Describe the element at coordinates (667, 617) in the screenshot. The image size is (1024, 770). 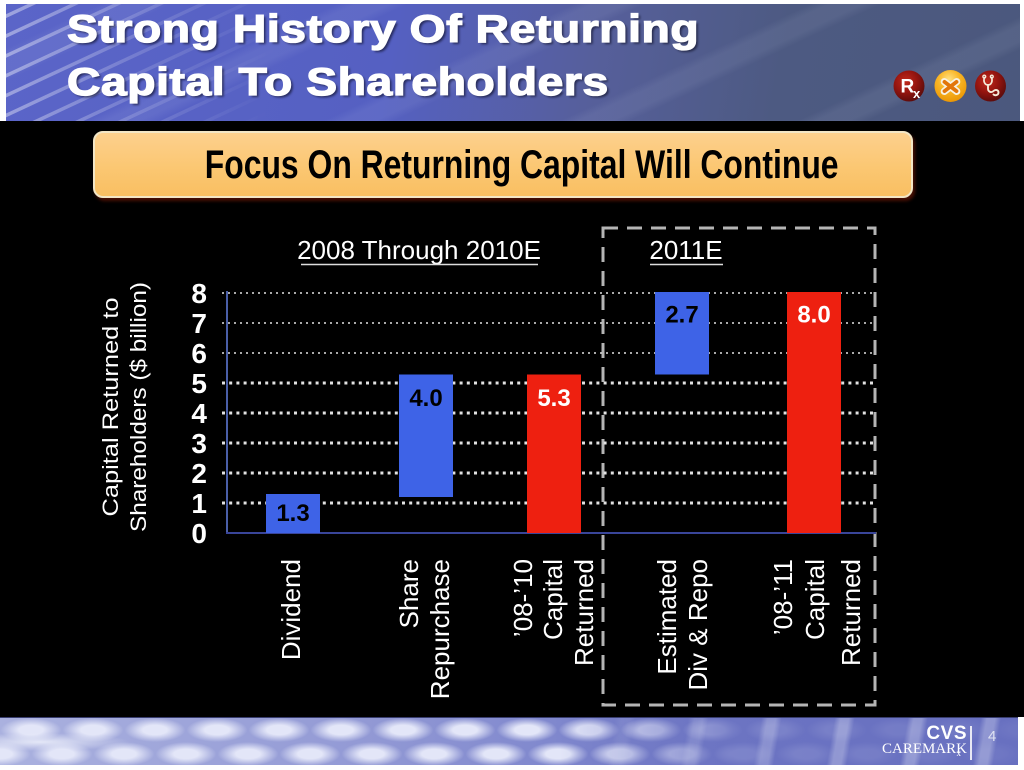
I see `svg-text: Estimated` at that location.